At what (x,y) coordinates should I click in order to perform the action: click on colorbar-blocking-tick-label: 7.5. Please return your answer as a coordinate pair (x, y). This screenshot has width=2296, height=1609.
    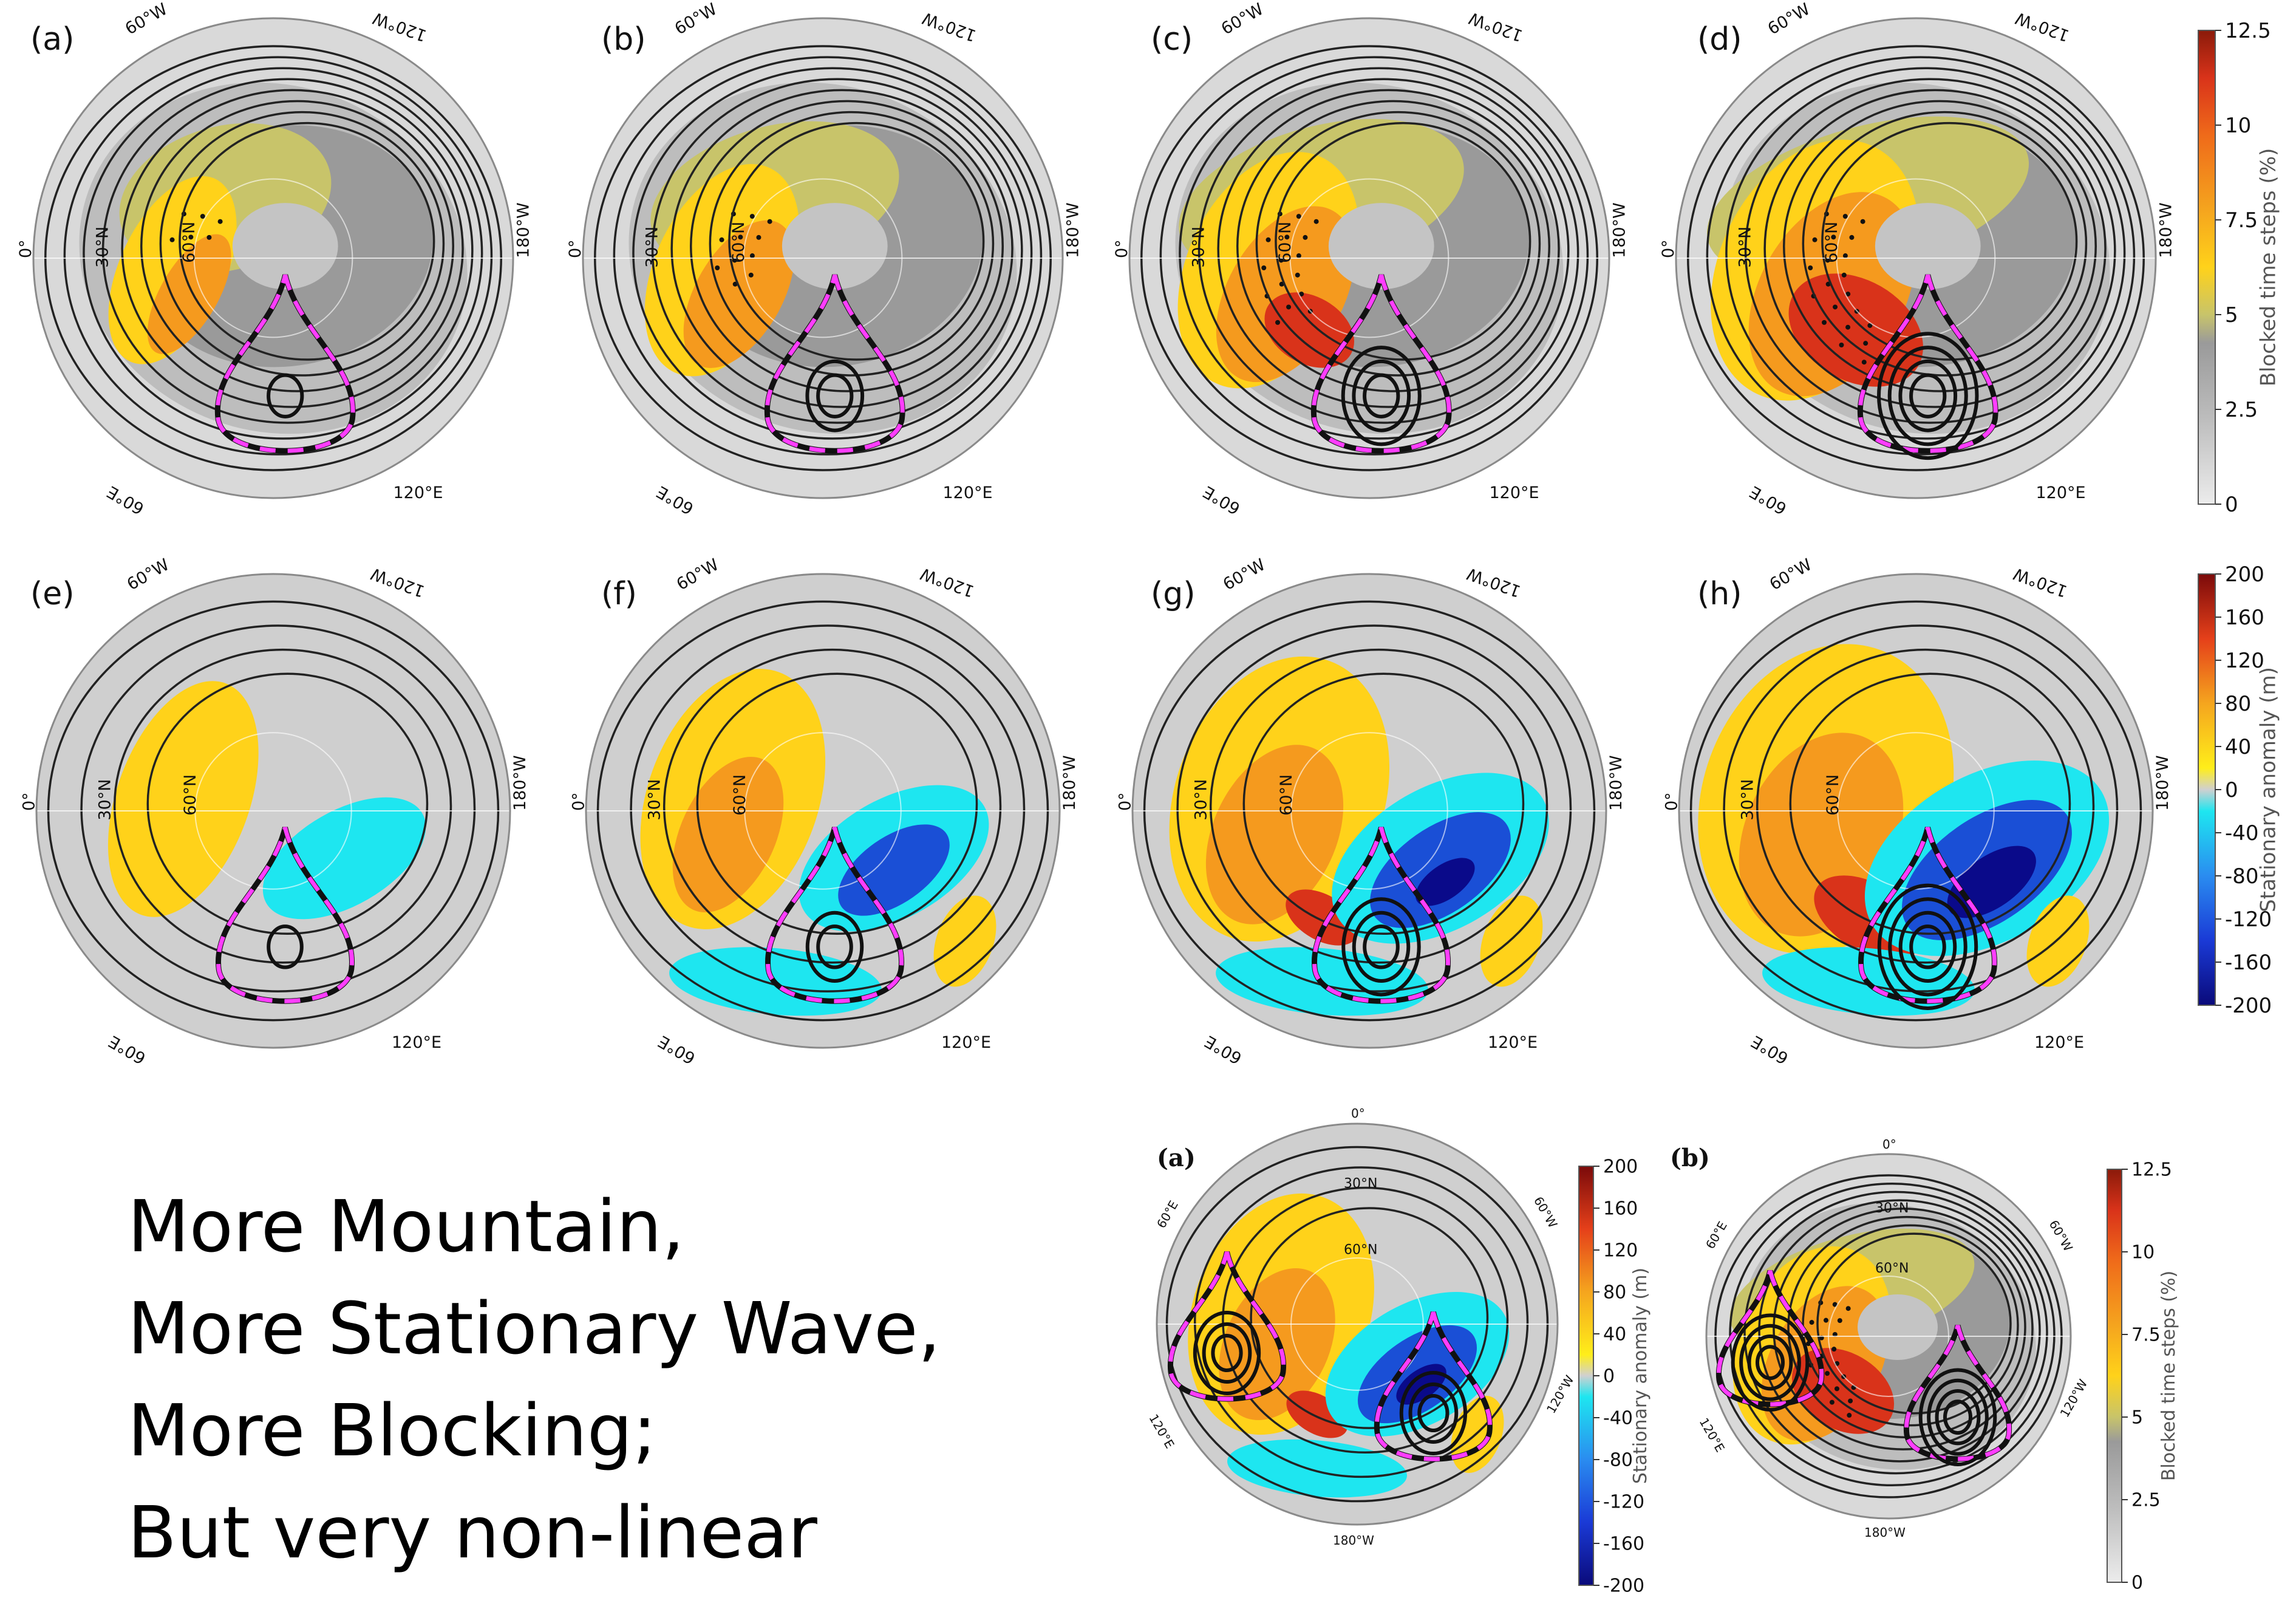
    Looking at the image, I should click on (2241, 221).